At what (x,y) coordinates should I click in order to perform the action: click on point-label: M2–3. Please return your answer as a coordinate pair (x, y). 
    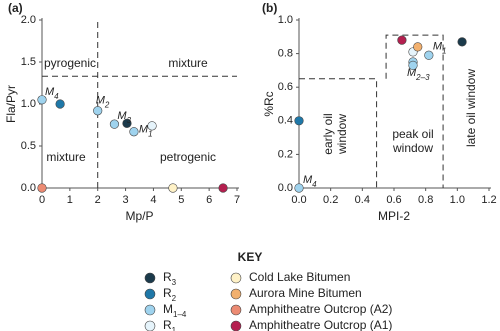
    Looking at the image, I should click on (418, 74).